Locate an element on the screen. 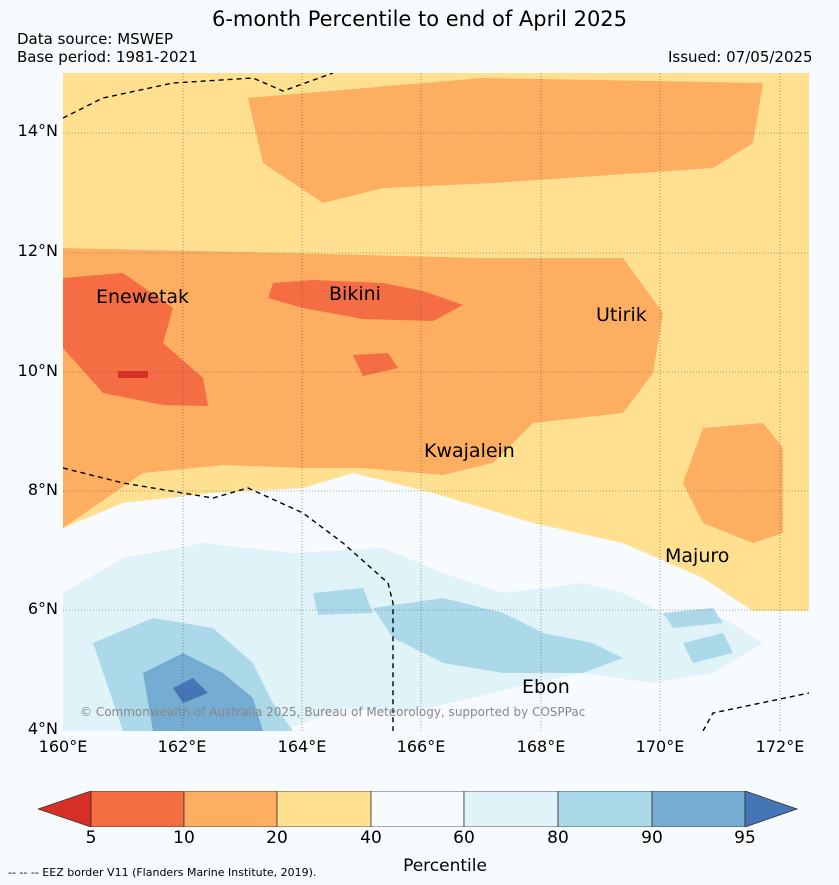 This screenshot has width=839, height=885. x-tick: 168°E is located at coordinates (541, 746).